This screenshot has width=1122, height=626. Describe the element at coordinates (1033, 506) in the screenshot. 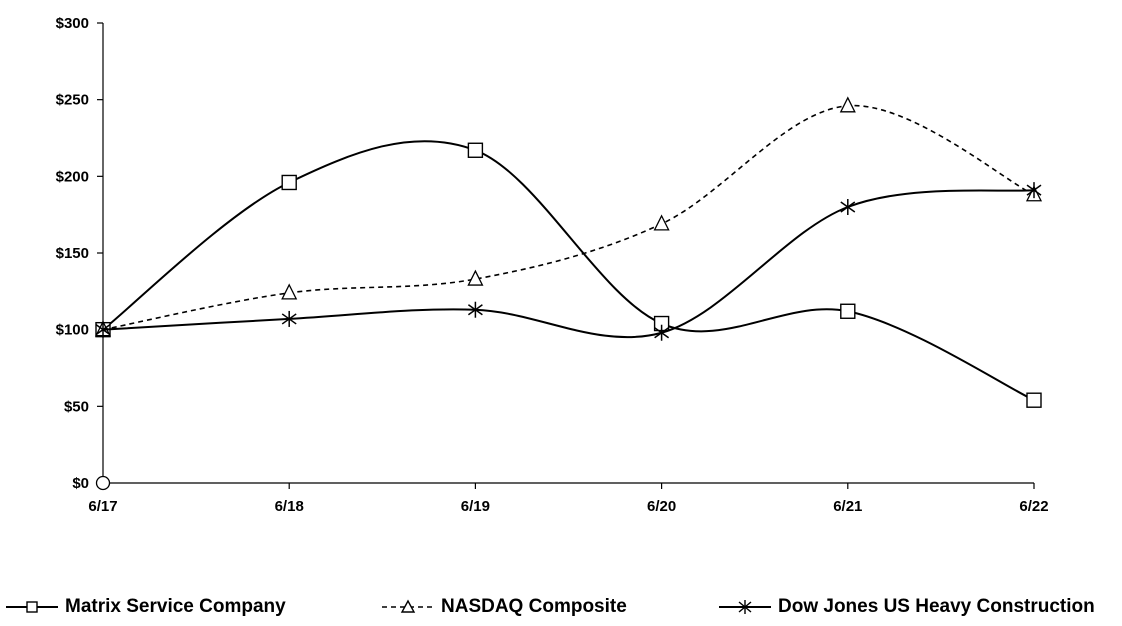

I see `x-tick-label: 6/22` at that location.